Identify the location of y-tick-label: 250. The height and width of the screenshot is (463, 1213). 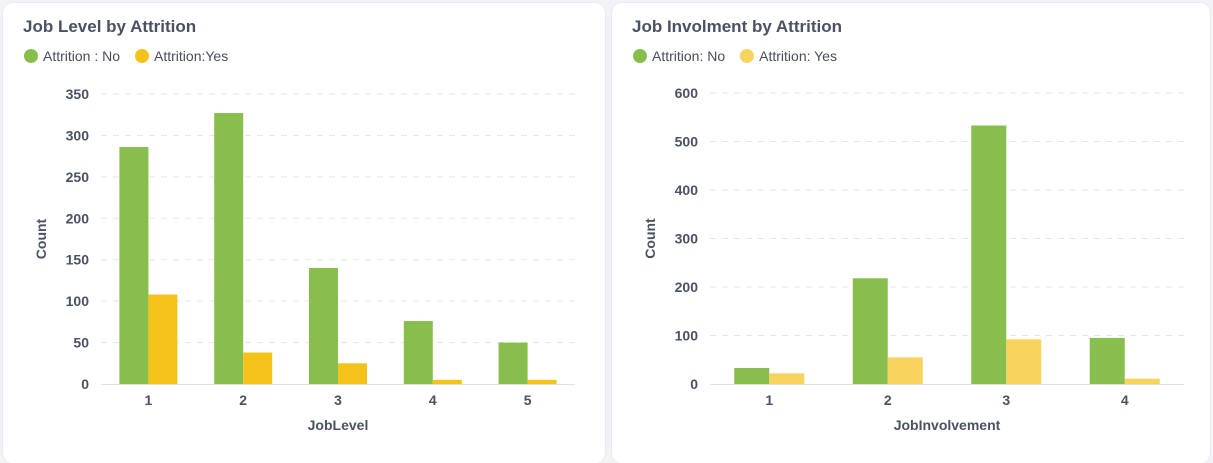
(78, 177).